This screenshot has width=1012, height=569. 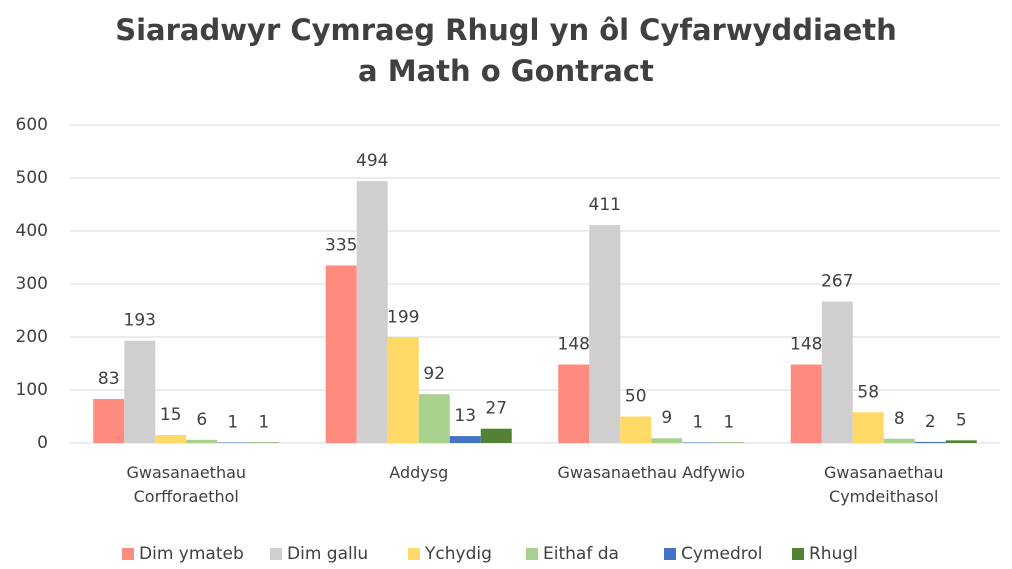 I want to click on y-tick-label: 100, so click(x=32, y=390).